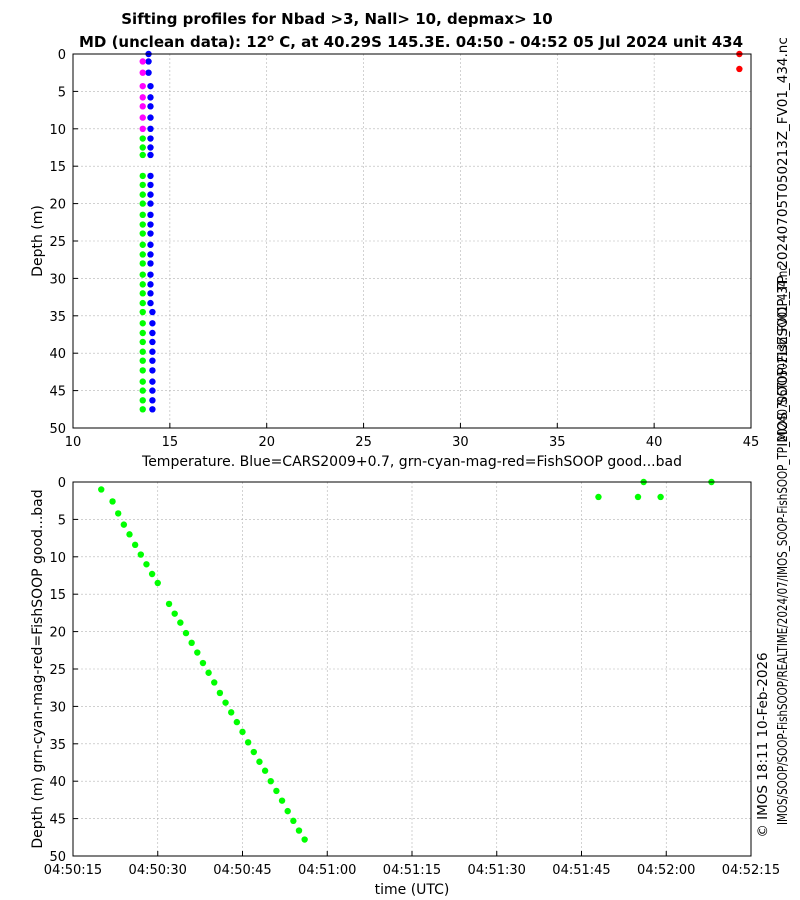 The image size is (800, 900). Describe the element at coordinates (412, 870) in the screenshot. I see `x-tick-label: 04:51:15` at that location.